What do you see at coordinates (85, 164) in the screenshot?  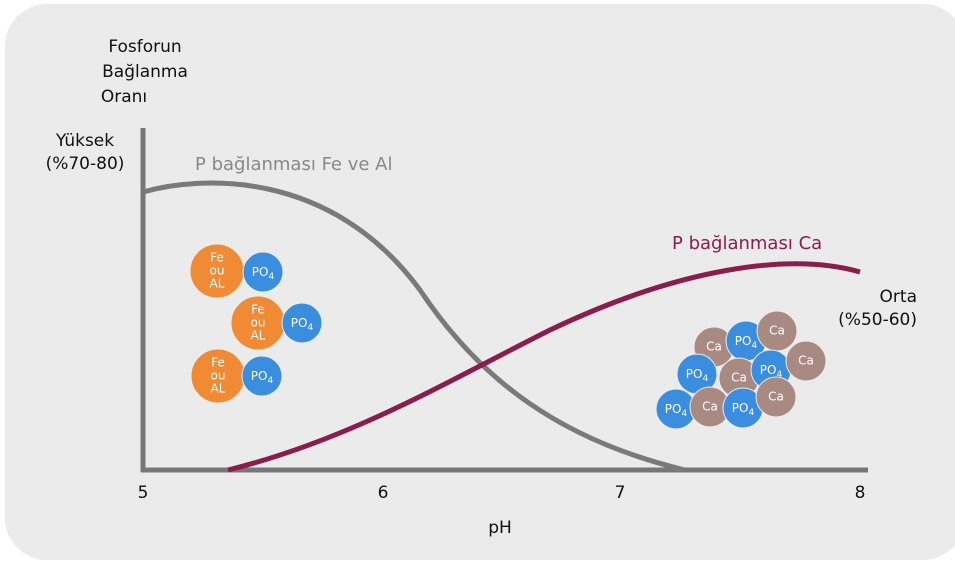 I see `y-high: (%70-80)` at bounding box center [85, 164].